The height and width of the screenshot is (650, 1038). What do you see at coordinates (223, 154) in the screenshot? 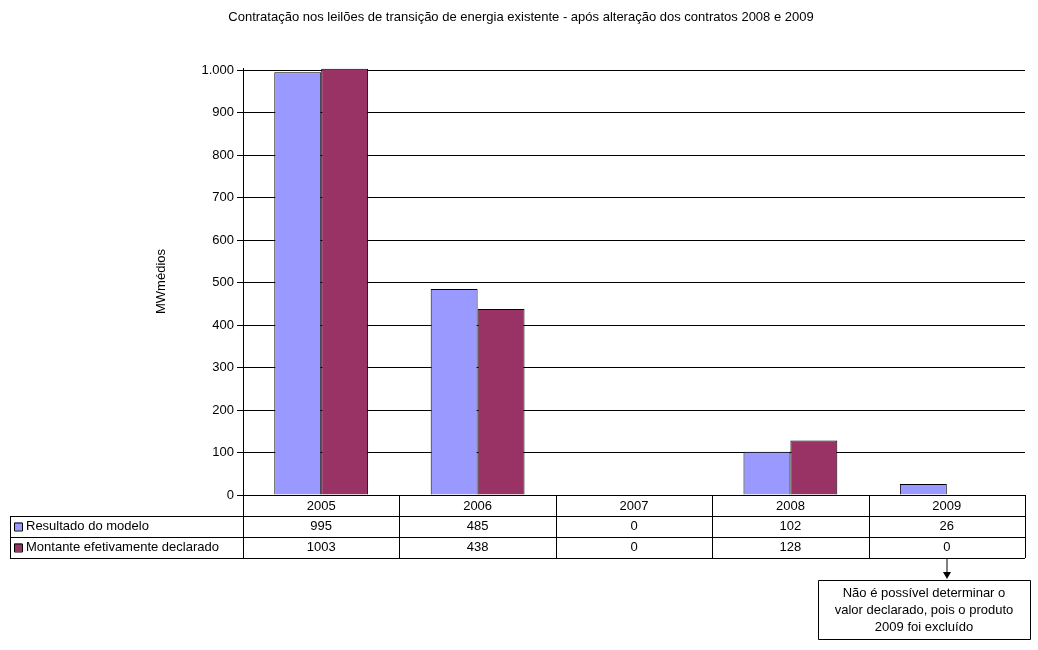
I see `y-tick-label: 800` at bounding box center [223, 154].